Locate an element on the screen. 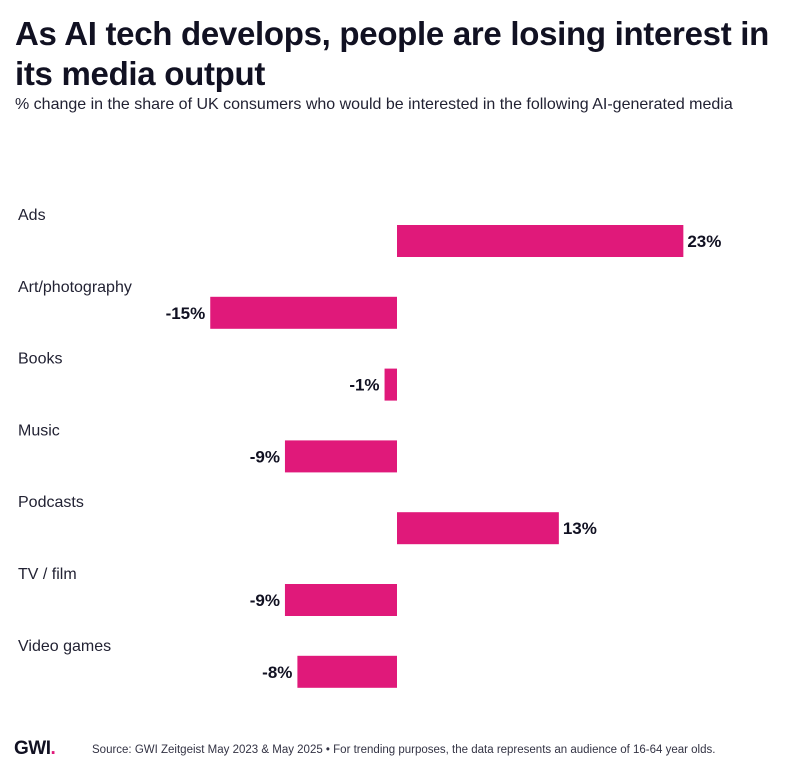  value-label: -1% is located at coordinates (364, 385).